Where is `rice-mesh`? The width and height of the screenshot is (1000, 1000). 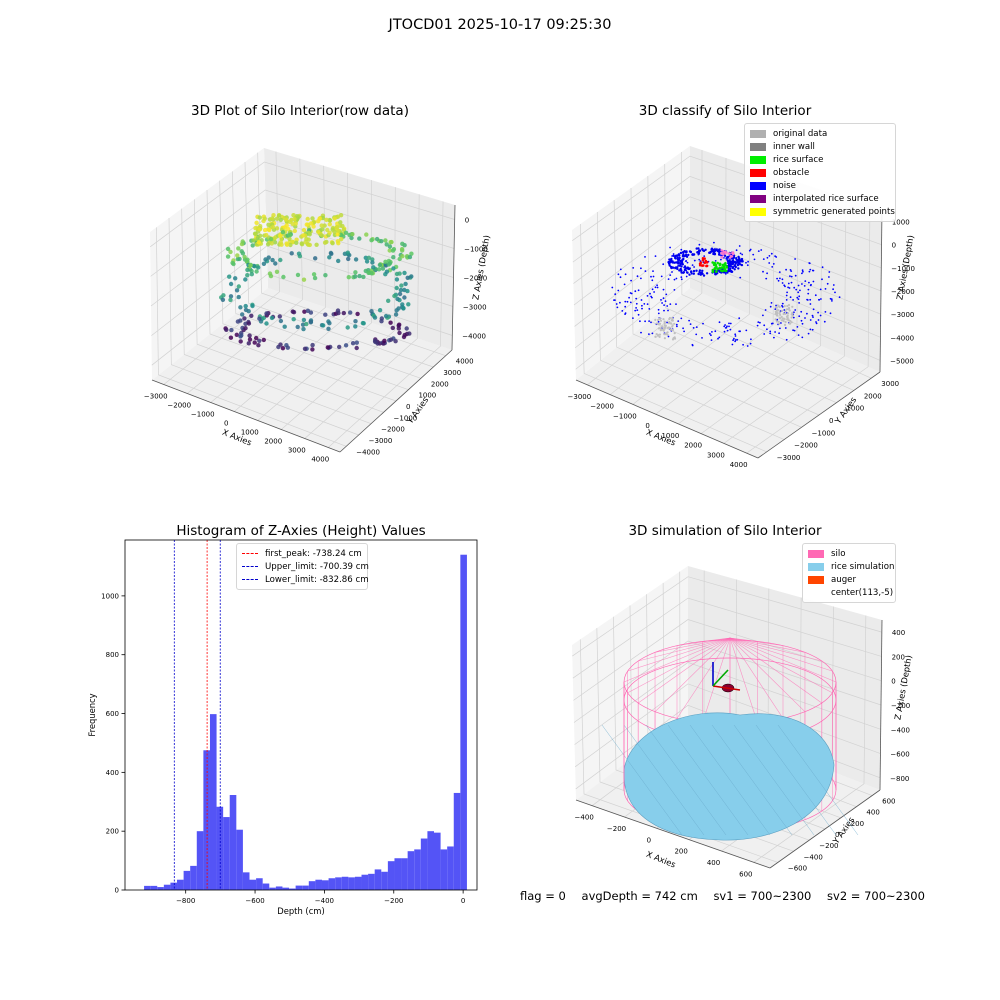 rice-mesh is located at coordinates (730, 780).